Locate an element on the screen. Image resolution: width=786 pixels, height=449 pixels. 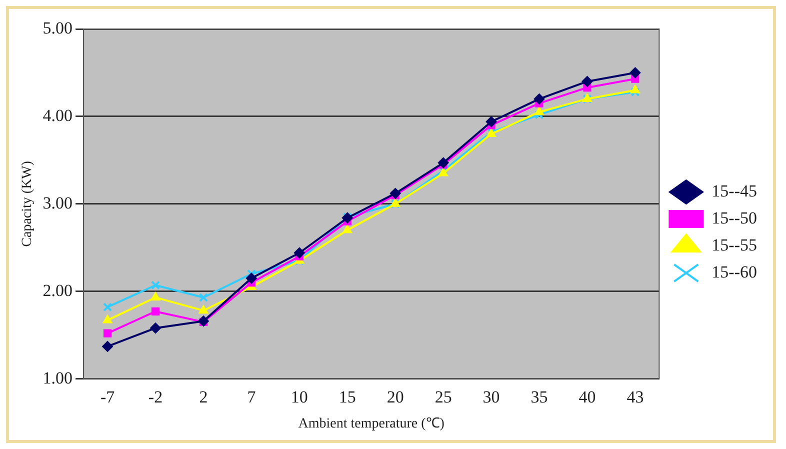
legend-label: 15--50 is located at coordinates (735, 218).